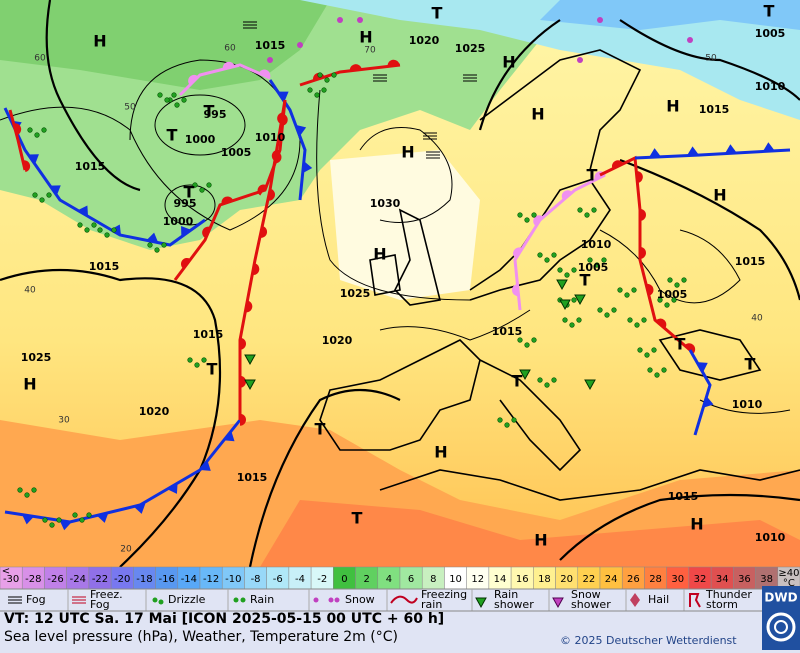 The image size is (800, 653). I want to click on legend-label: Fog, so click(100, 604).